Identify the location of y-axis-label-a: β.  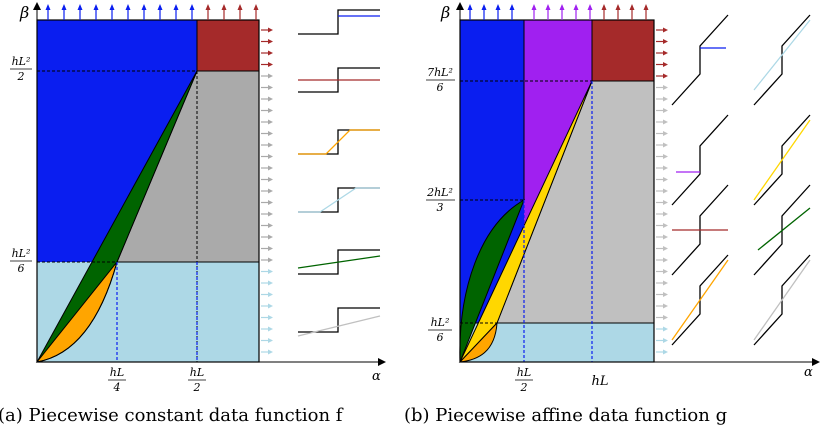
(24, 12).